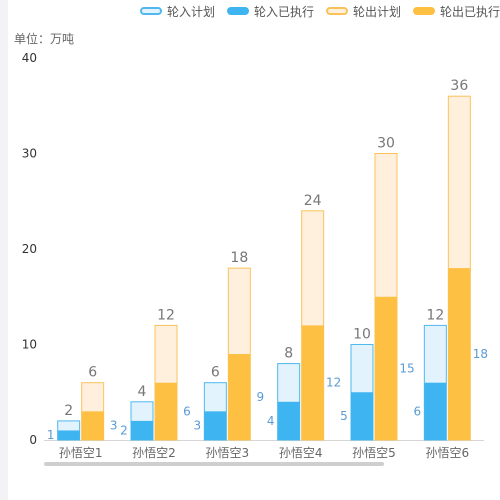 The image size is (500, 500). Describe the element at coordinates (418, 411) in the screenshot. I see `data-label-inbound-executed: 6` at that location.